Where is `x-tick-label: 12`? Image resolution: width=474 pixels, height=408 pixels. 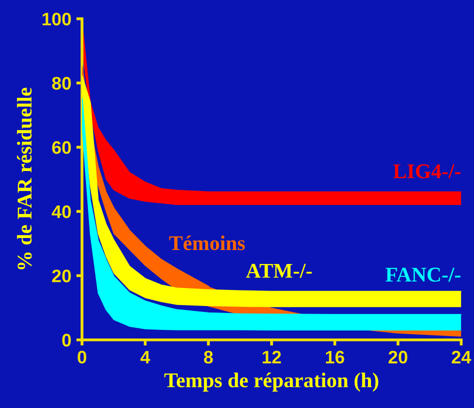
x-tick-label: 12 is located at coordinates (271, 357).